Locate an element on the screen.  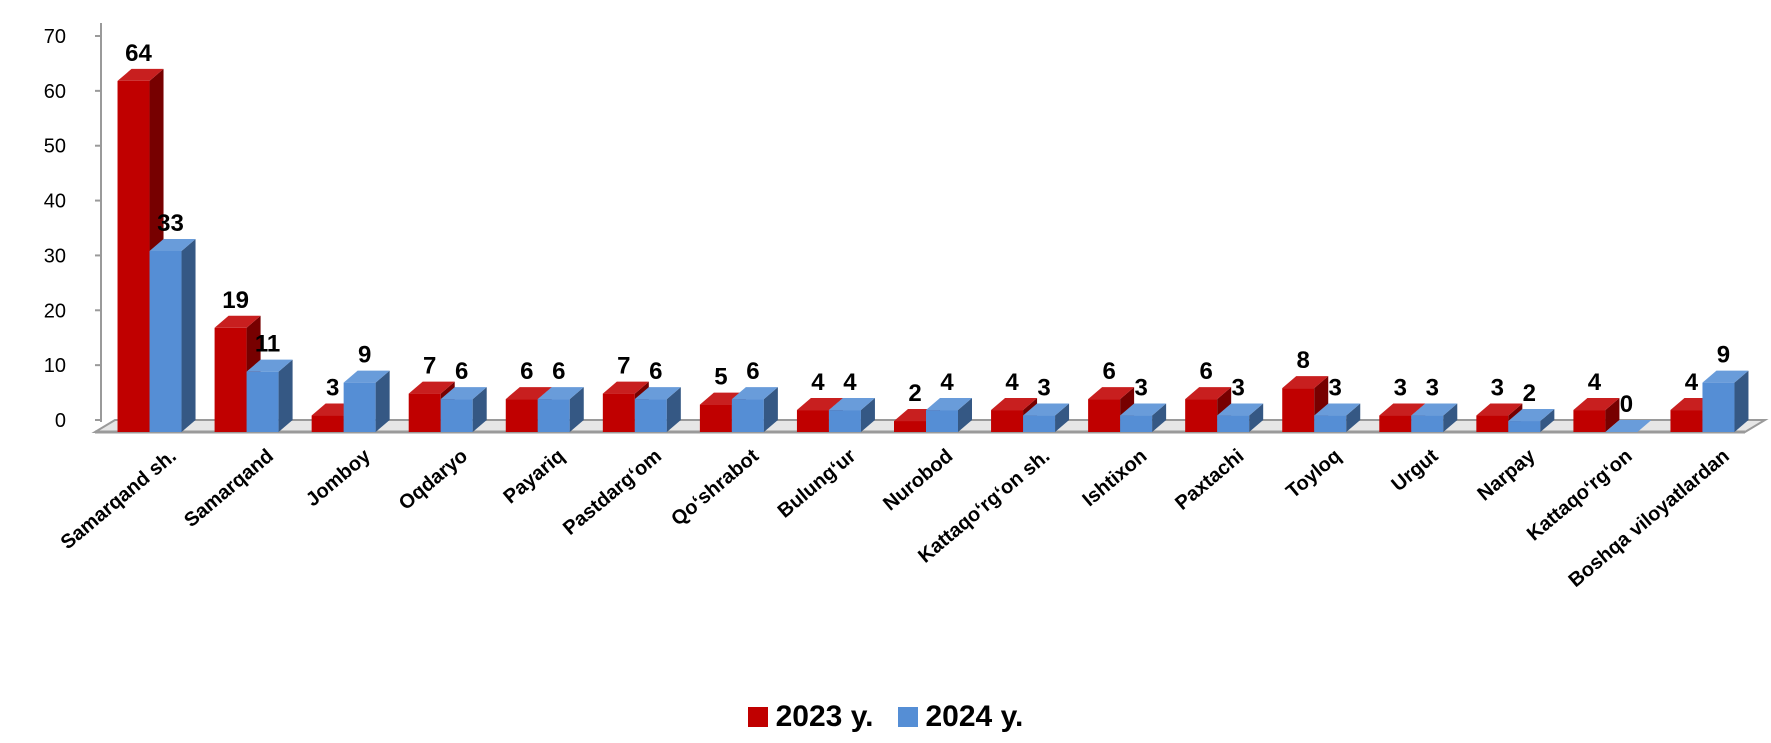
category-label: Nurobod is located at coordinates (918, 480).